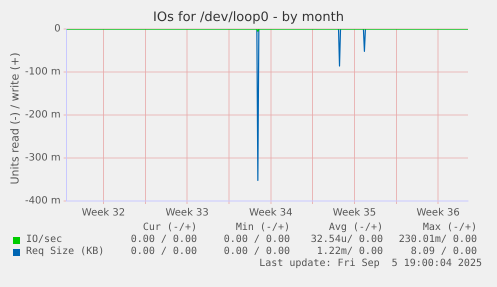 This screenshot has height=287, width=497. What do you see at coordinates (443, 251) in the screenshot?
I see `text: 8.09 / 0.00` at bounding box center [443, 251].